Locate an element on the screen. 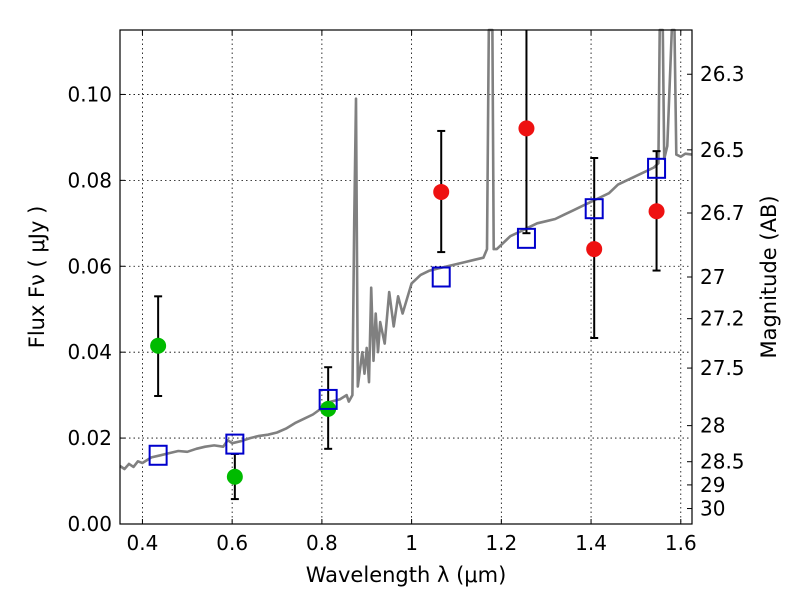  x-tick-label: 1 is located at coordinates (411, 543).